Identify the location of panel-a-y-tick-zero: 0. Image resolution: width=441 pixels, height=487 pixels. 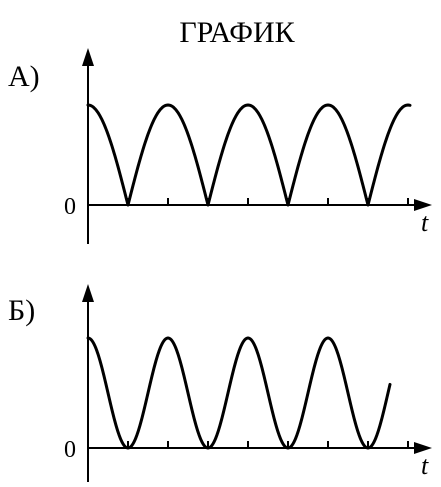
(70, 207).